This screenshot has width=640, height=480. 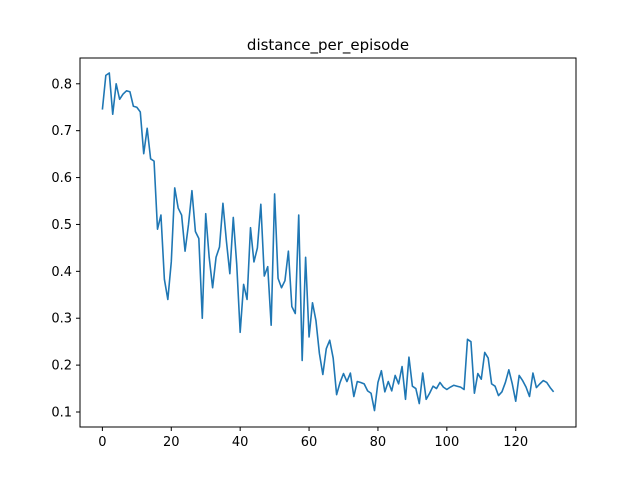 I want to click on x-tick-label: 60, so click(x=309, y=442).